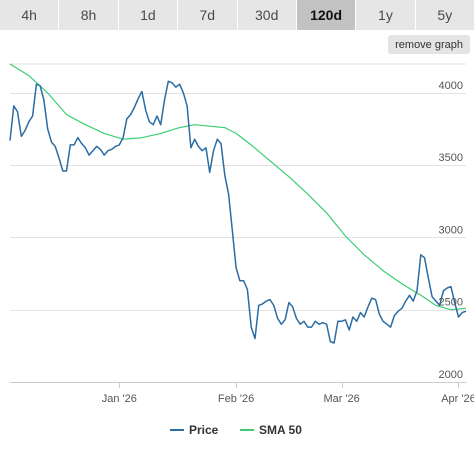  I want to click on remove-graph-button: remove graph, so click(429, 44).